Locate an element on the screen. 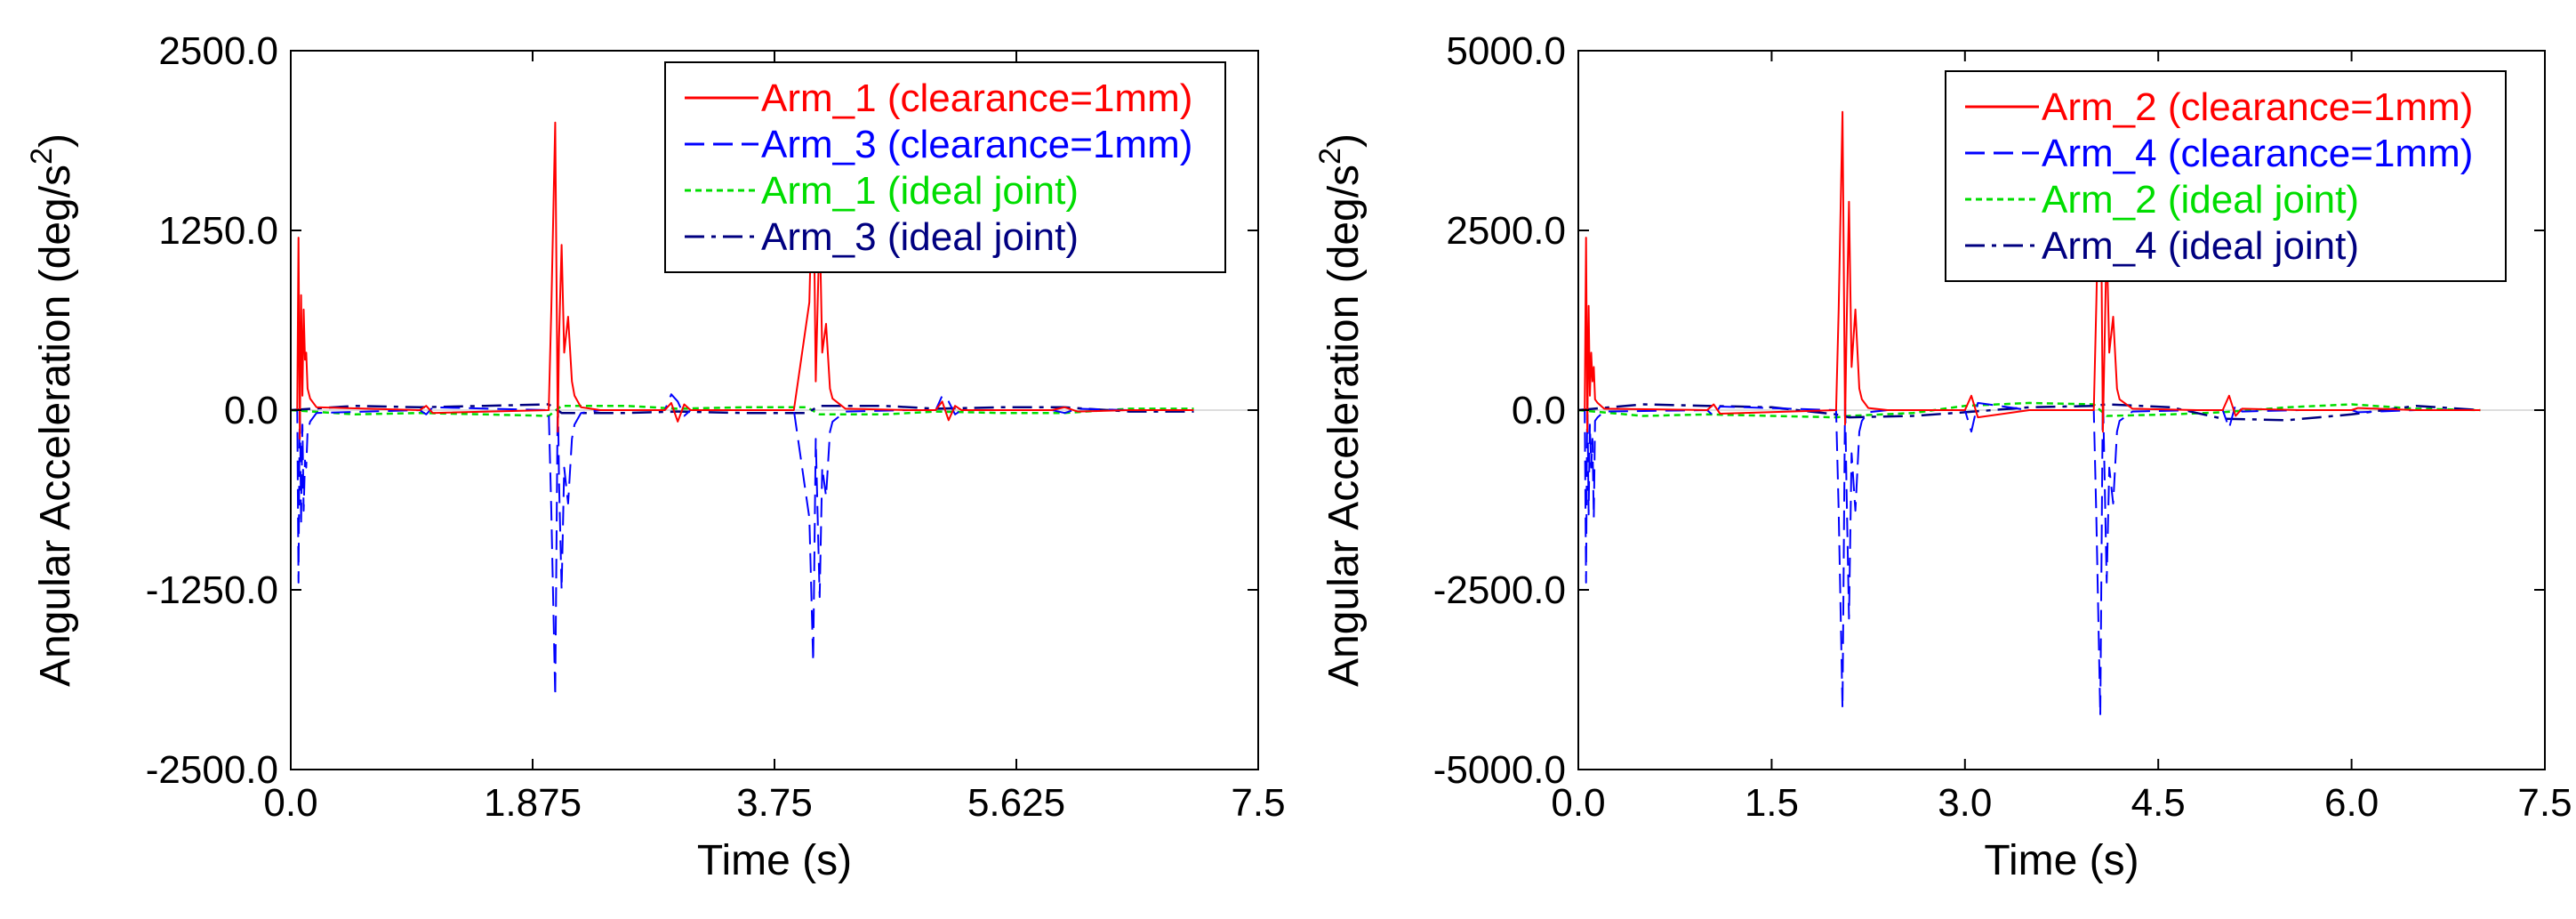 The width and height of the screenshot is (2576, 919). x-tick-label: 6.0 is located at coordinates (2351, 803).